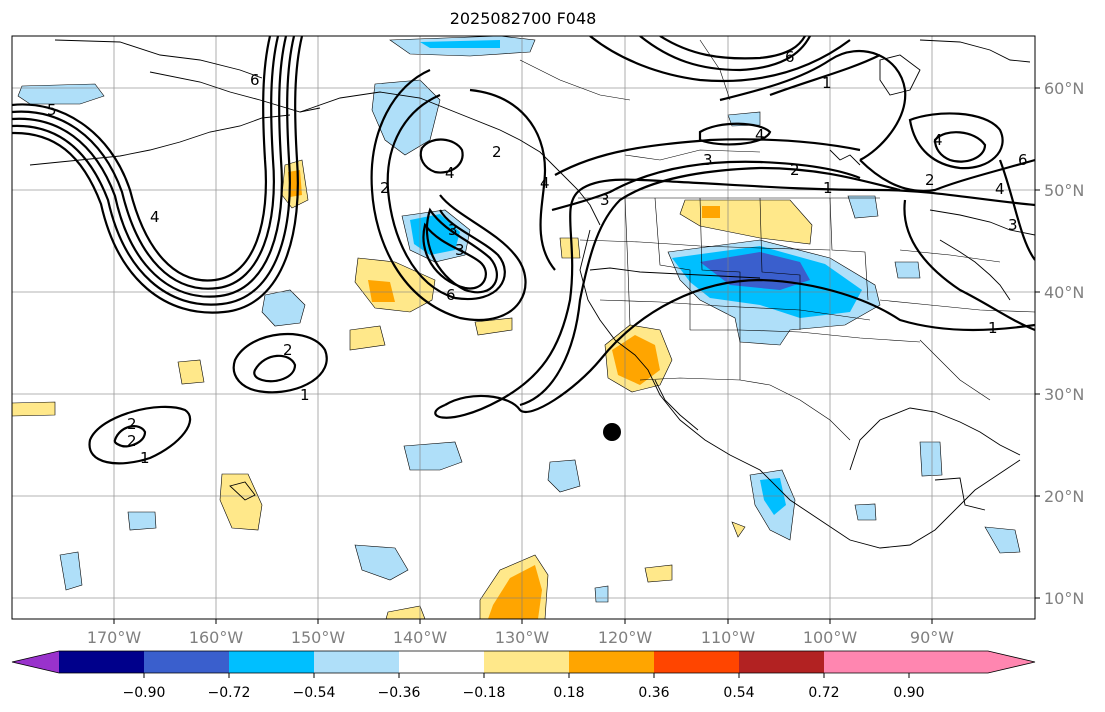 The width and height of the screenshot is (1105, 712). I want to click on lat-label: 10°N, so click(1064, 598).